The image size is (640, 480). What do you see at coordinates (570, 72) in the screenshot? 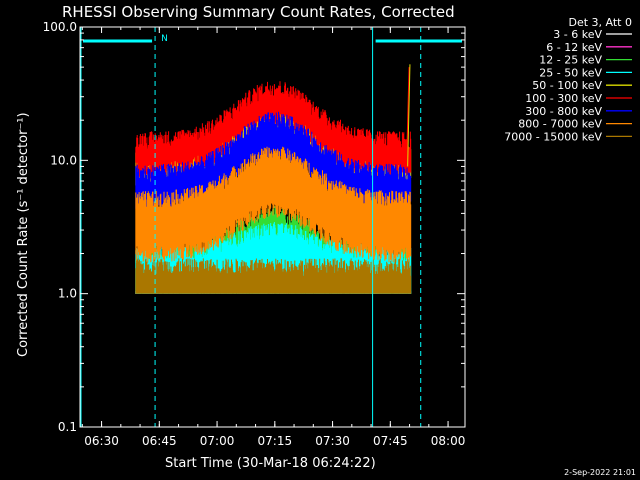
I see `legend-label-4: 25 - 50 keV` at bounding box center [570, 72].